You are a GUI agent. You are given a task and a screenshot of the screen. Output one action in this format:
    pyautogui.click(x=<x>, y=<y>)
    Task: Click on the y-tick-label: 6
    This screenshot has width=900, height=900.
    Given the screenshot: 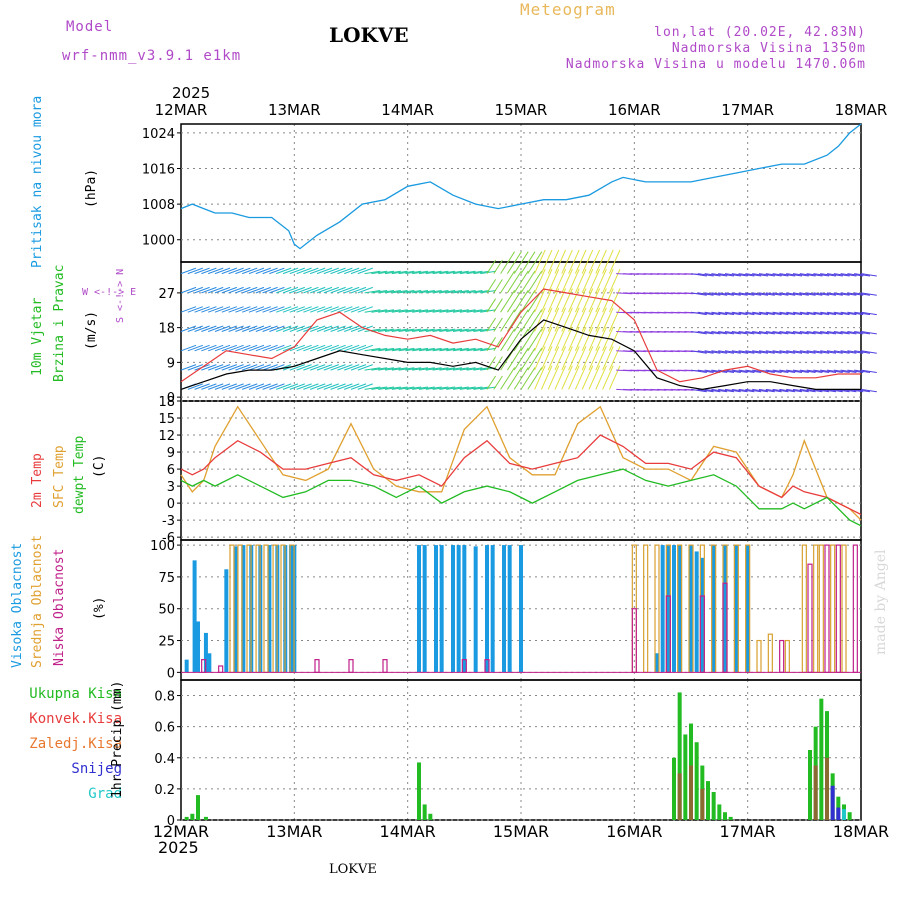 What is the action you would take?
    pyautogui.click(x=171, y=470)
    